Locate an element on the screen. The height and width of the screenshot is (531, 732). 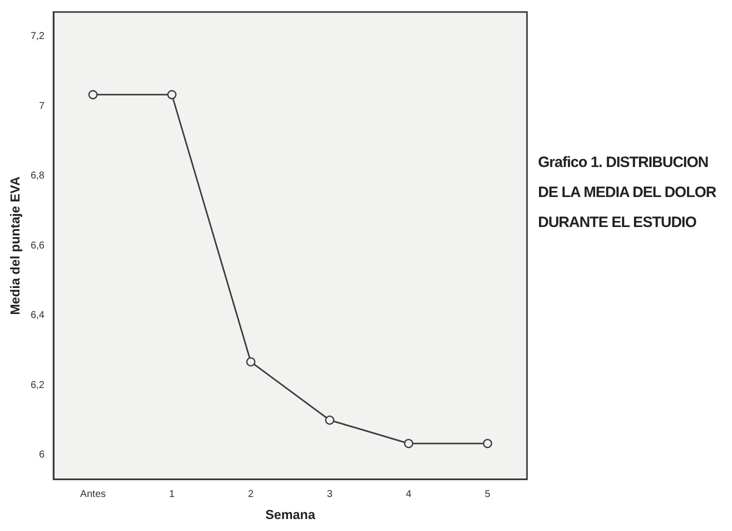
y-tick-label: 7 is located at coordinates (41, 106).